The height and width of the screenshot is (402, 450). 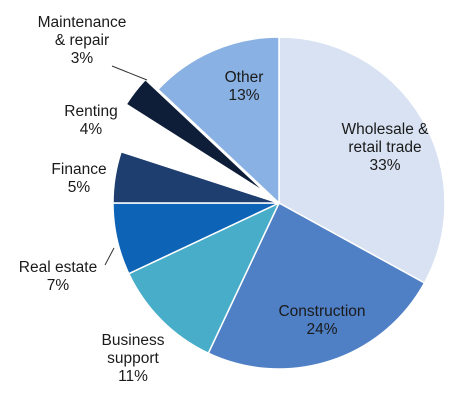 What do you see at coordinates (79, 187) in the screenshot?
I see `slice-value-label: 5%` at bounding box center [79, 187].